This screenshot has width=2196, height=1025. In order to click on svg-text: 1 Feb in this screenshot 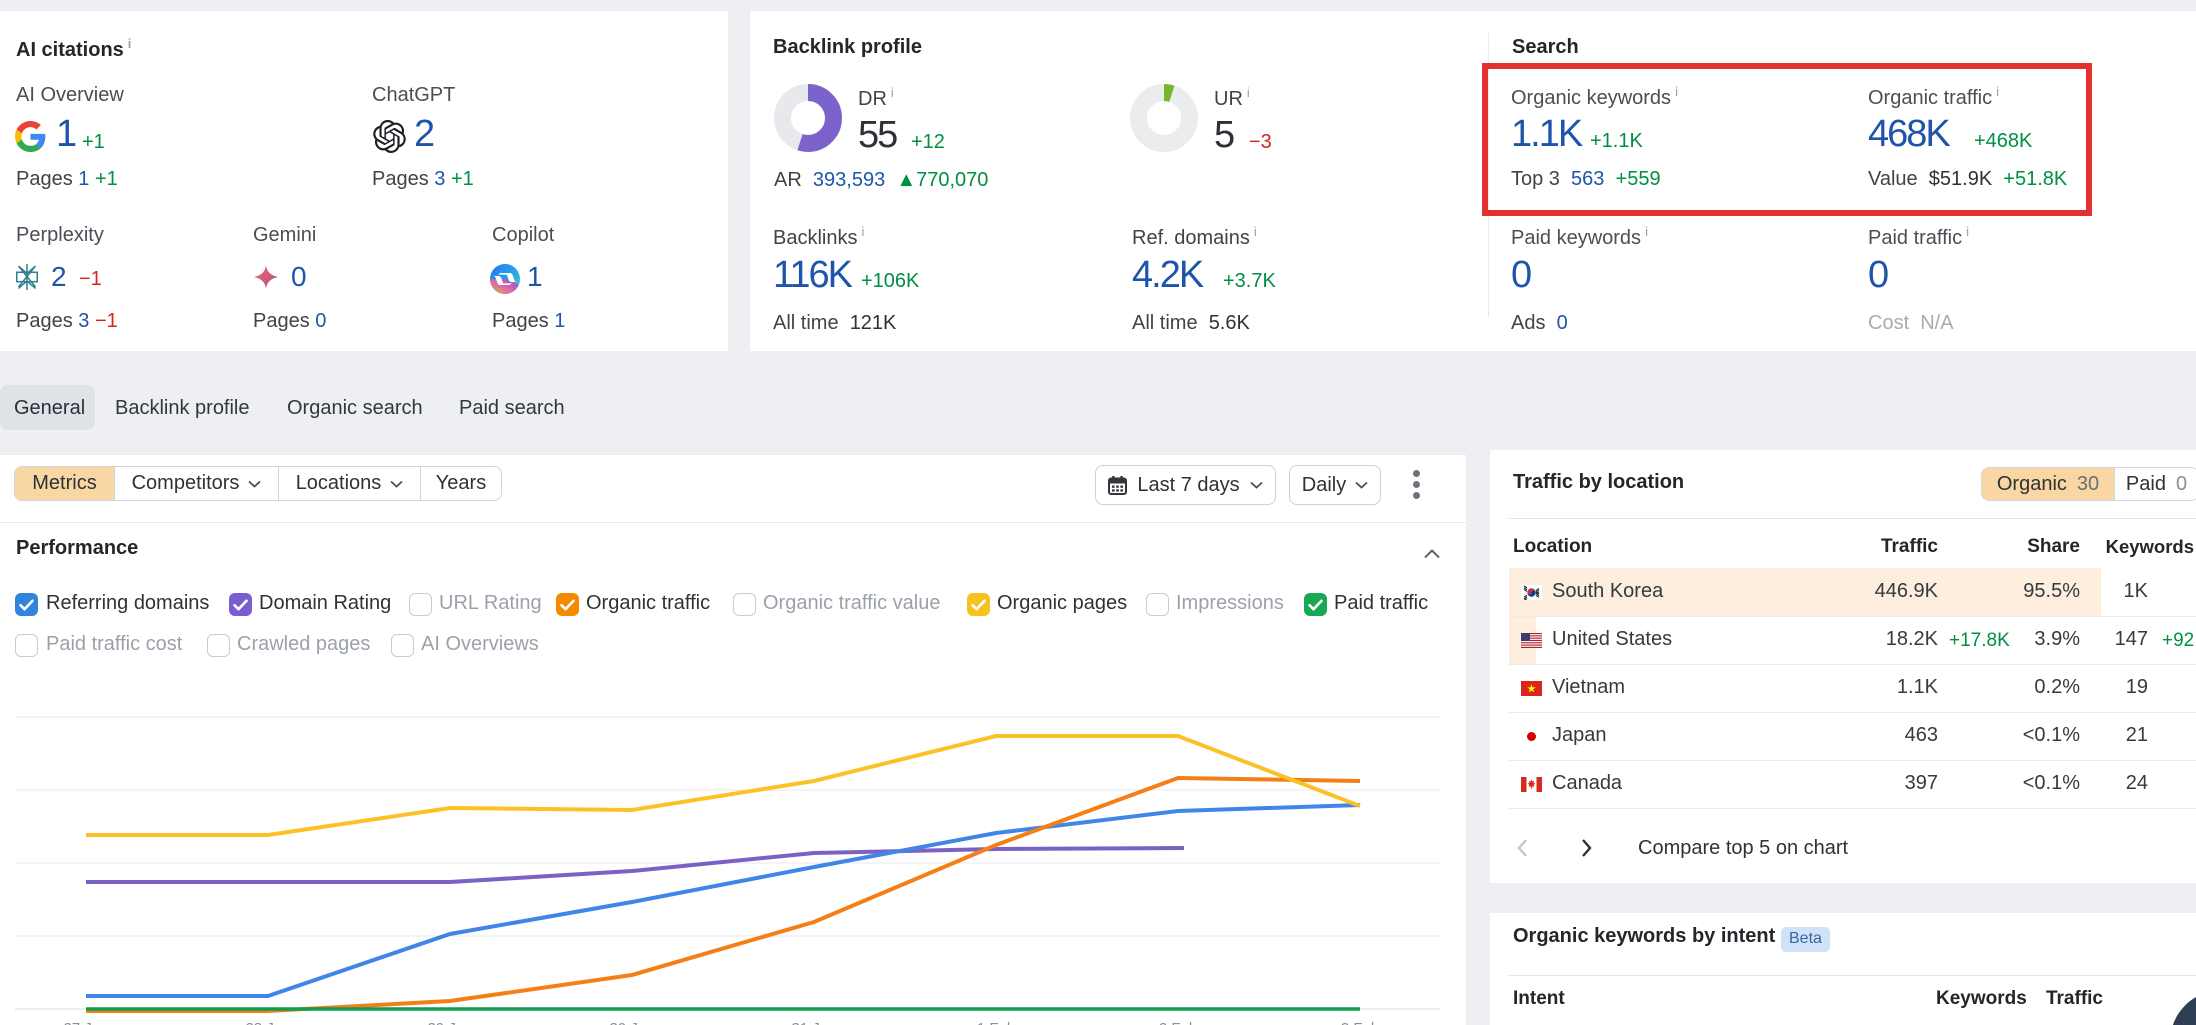, I will do `click(996, 1022)`.